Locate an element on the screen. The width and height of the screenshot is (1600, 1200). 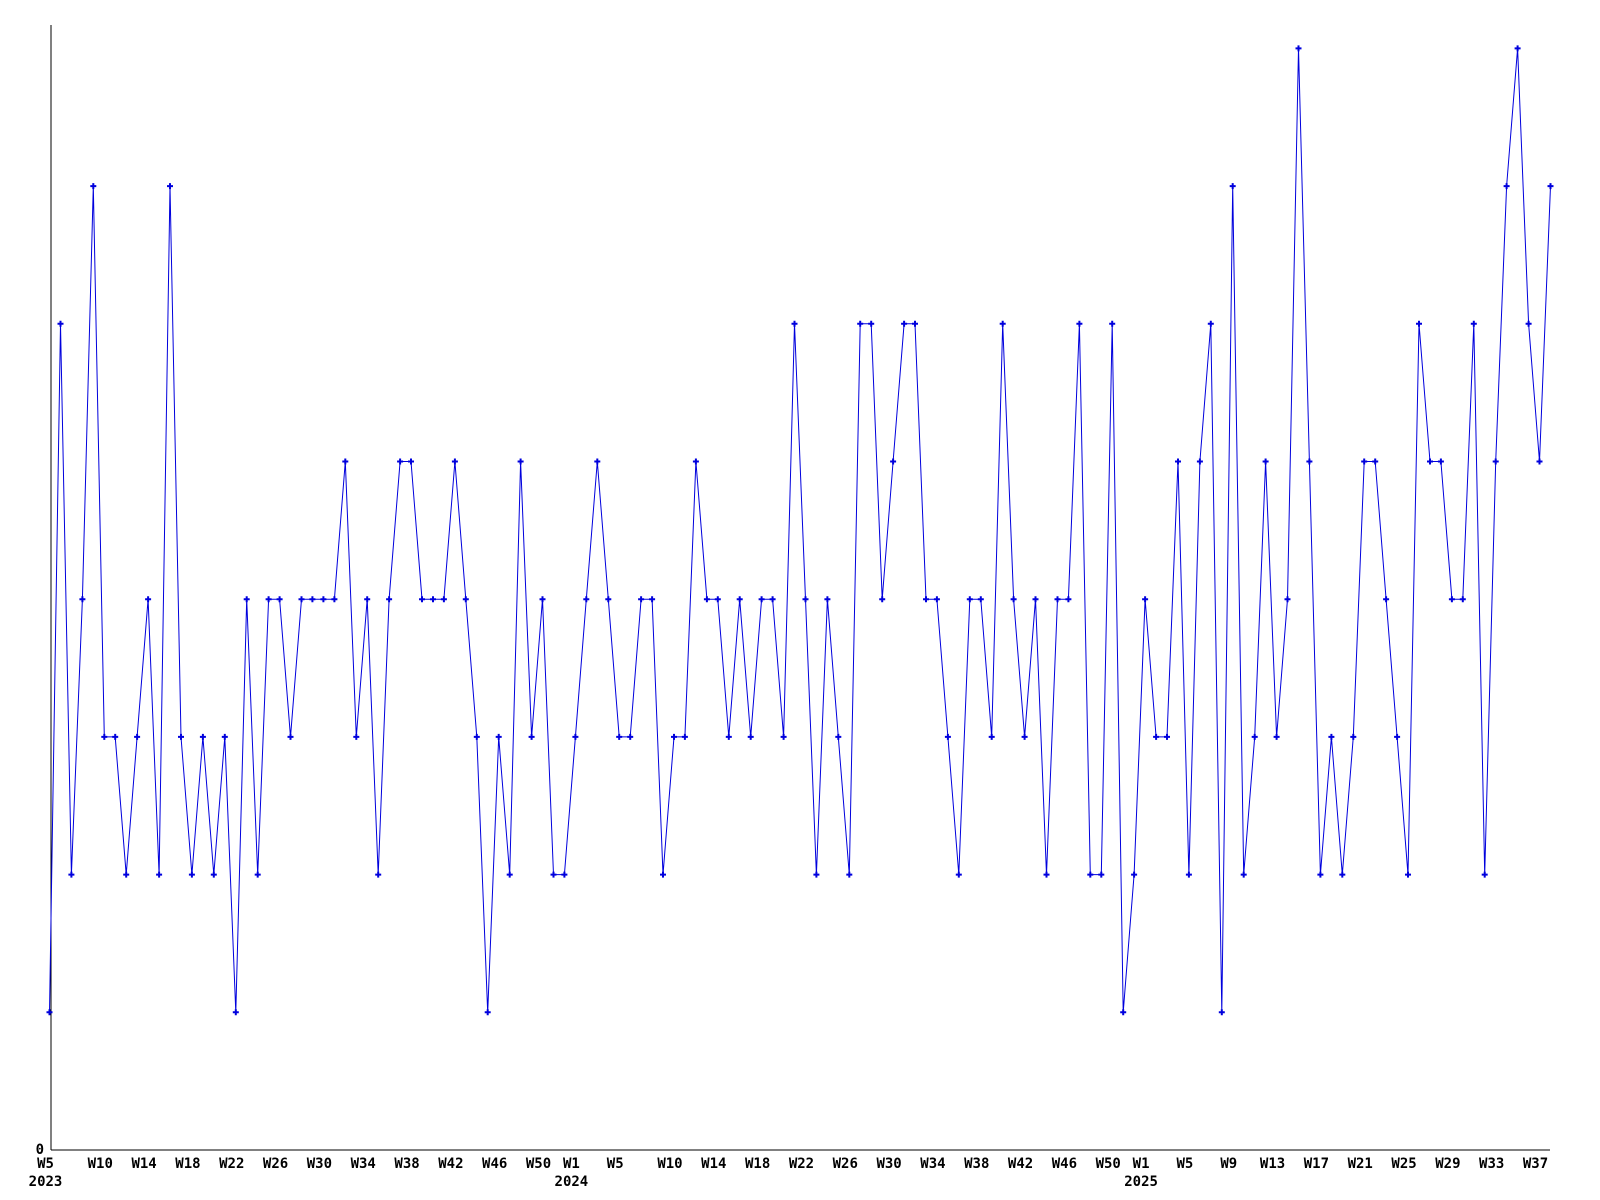
x-tick-label: W42 is located at coordinates (1020, 1164).